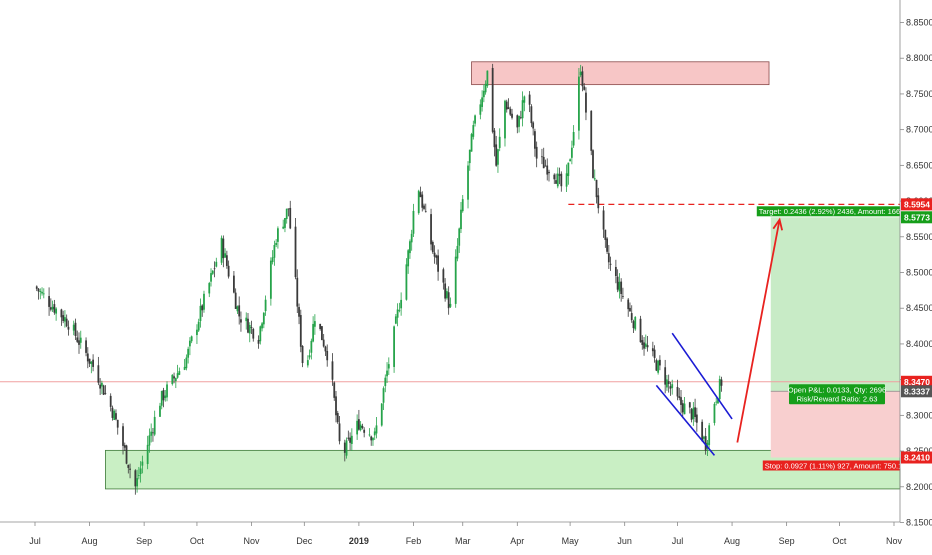 This screenshot has width=932, height=555. Describe the element at coordinates (919, 523) in the screenshot. I see `y-tick-label: 8.1500` at that location.